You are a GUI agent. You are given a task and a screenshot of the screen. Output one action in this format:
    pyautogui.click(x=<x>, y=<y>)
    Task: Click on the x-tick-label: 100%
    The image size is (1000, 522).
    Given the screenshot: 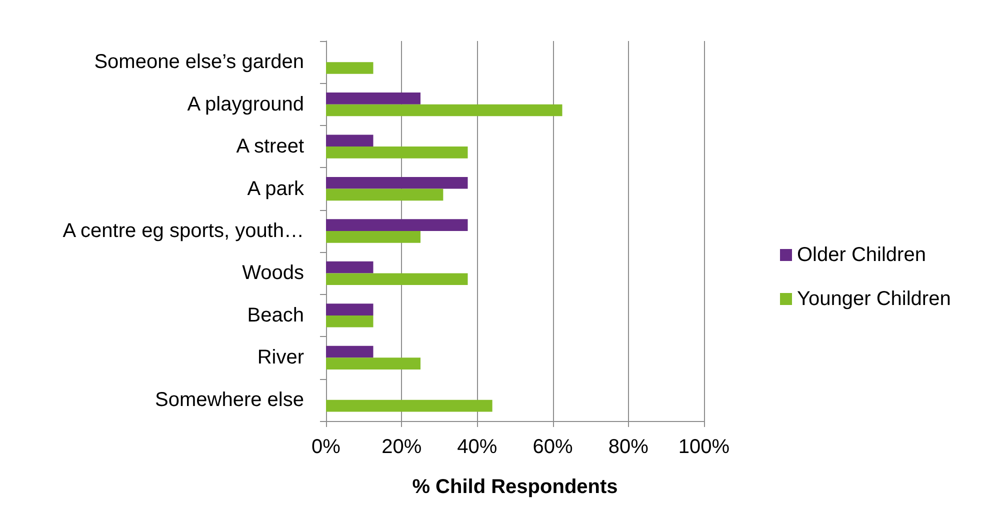 What is the action you would take?
    pyautogui.click(x=704, y=447)
    